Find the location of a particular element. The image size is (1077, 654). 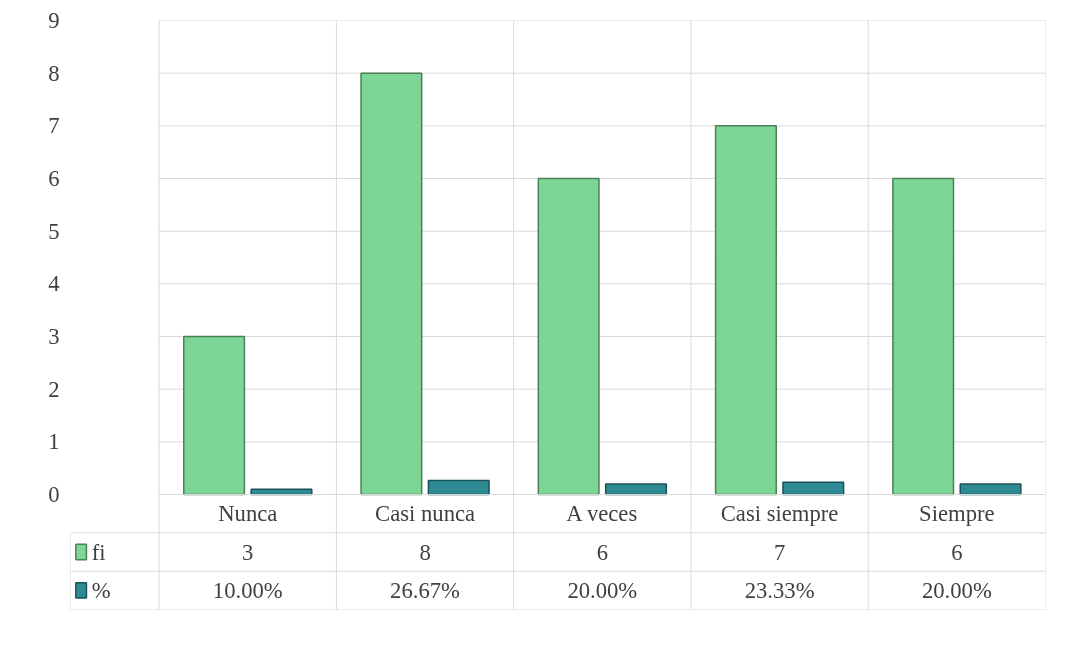

y-tick-label: 2 is located at coordinates (54, 389).